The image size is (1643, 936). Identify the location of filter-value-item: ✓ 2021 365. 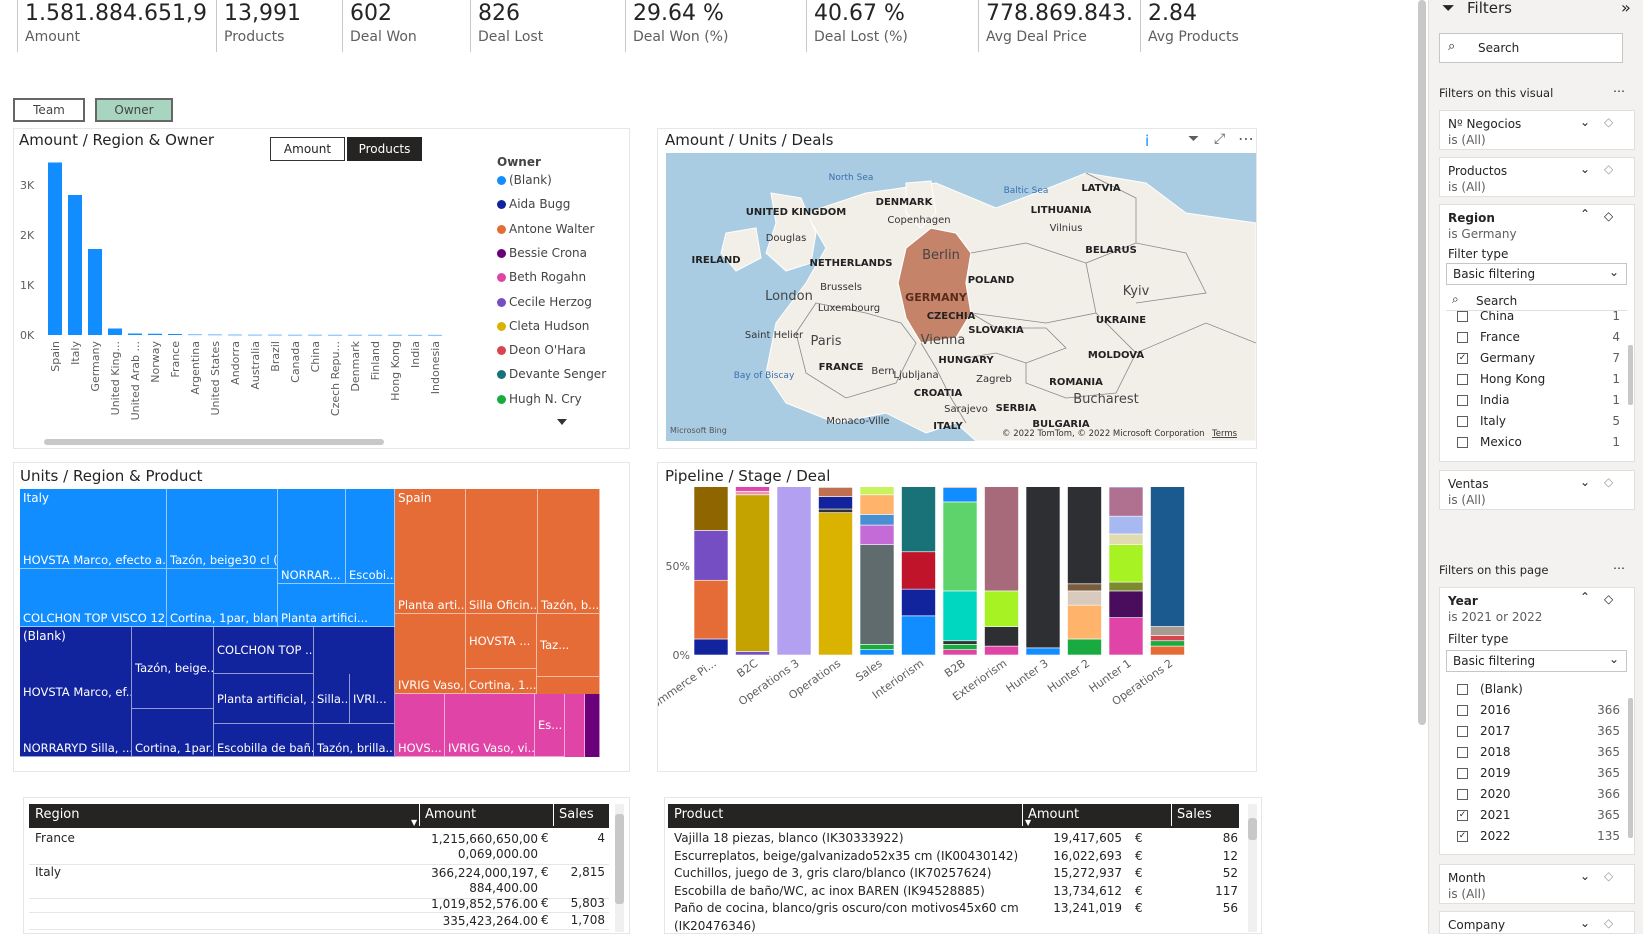
(1538, 817).